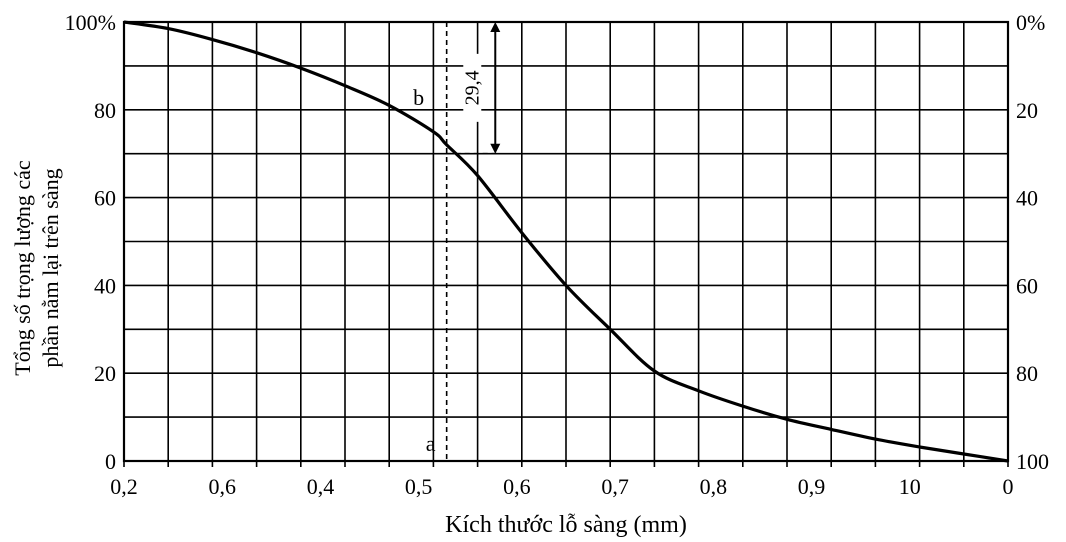 This screenshot has height=542, width=1066. Describe the element at coordinates (419, 486) in the screenshot. I see `x-tick-label: 0,5` at that location.